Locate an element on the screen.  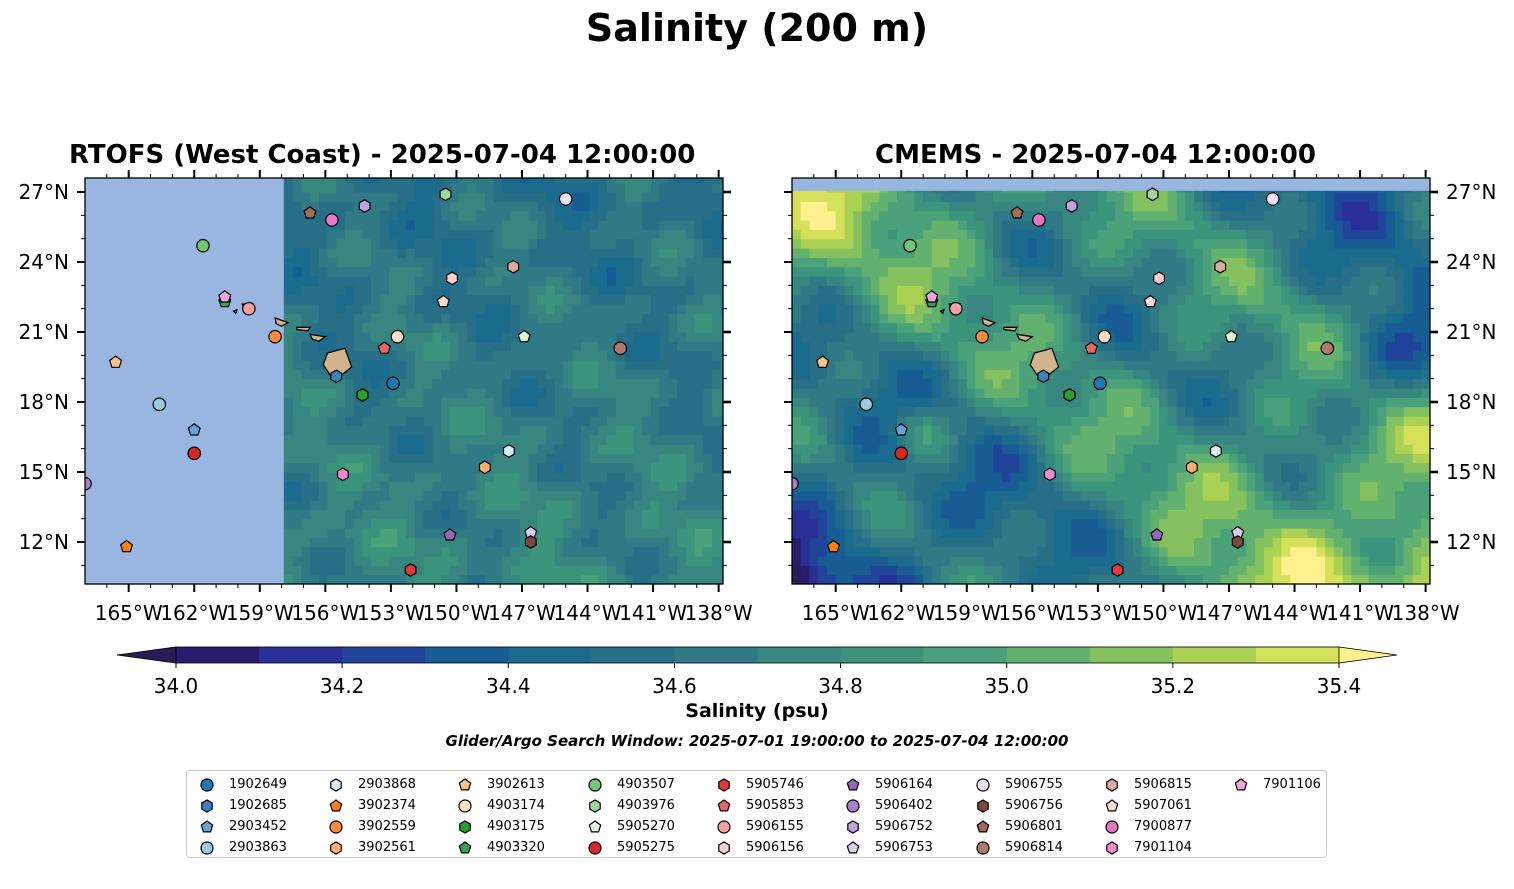
legend-item-4903976: 4903976 is located at coordinates (630, 805).